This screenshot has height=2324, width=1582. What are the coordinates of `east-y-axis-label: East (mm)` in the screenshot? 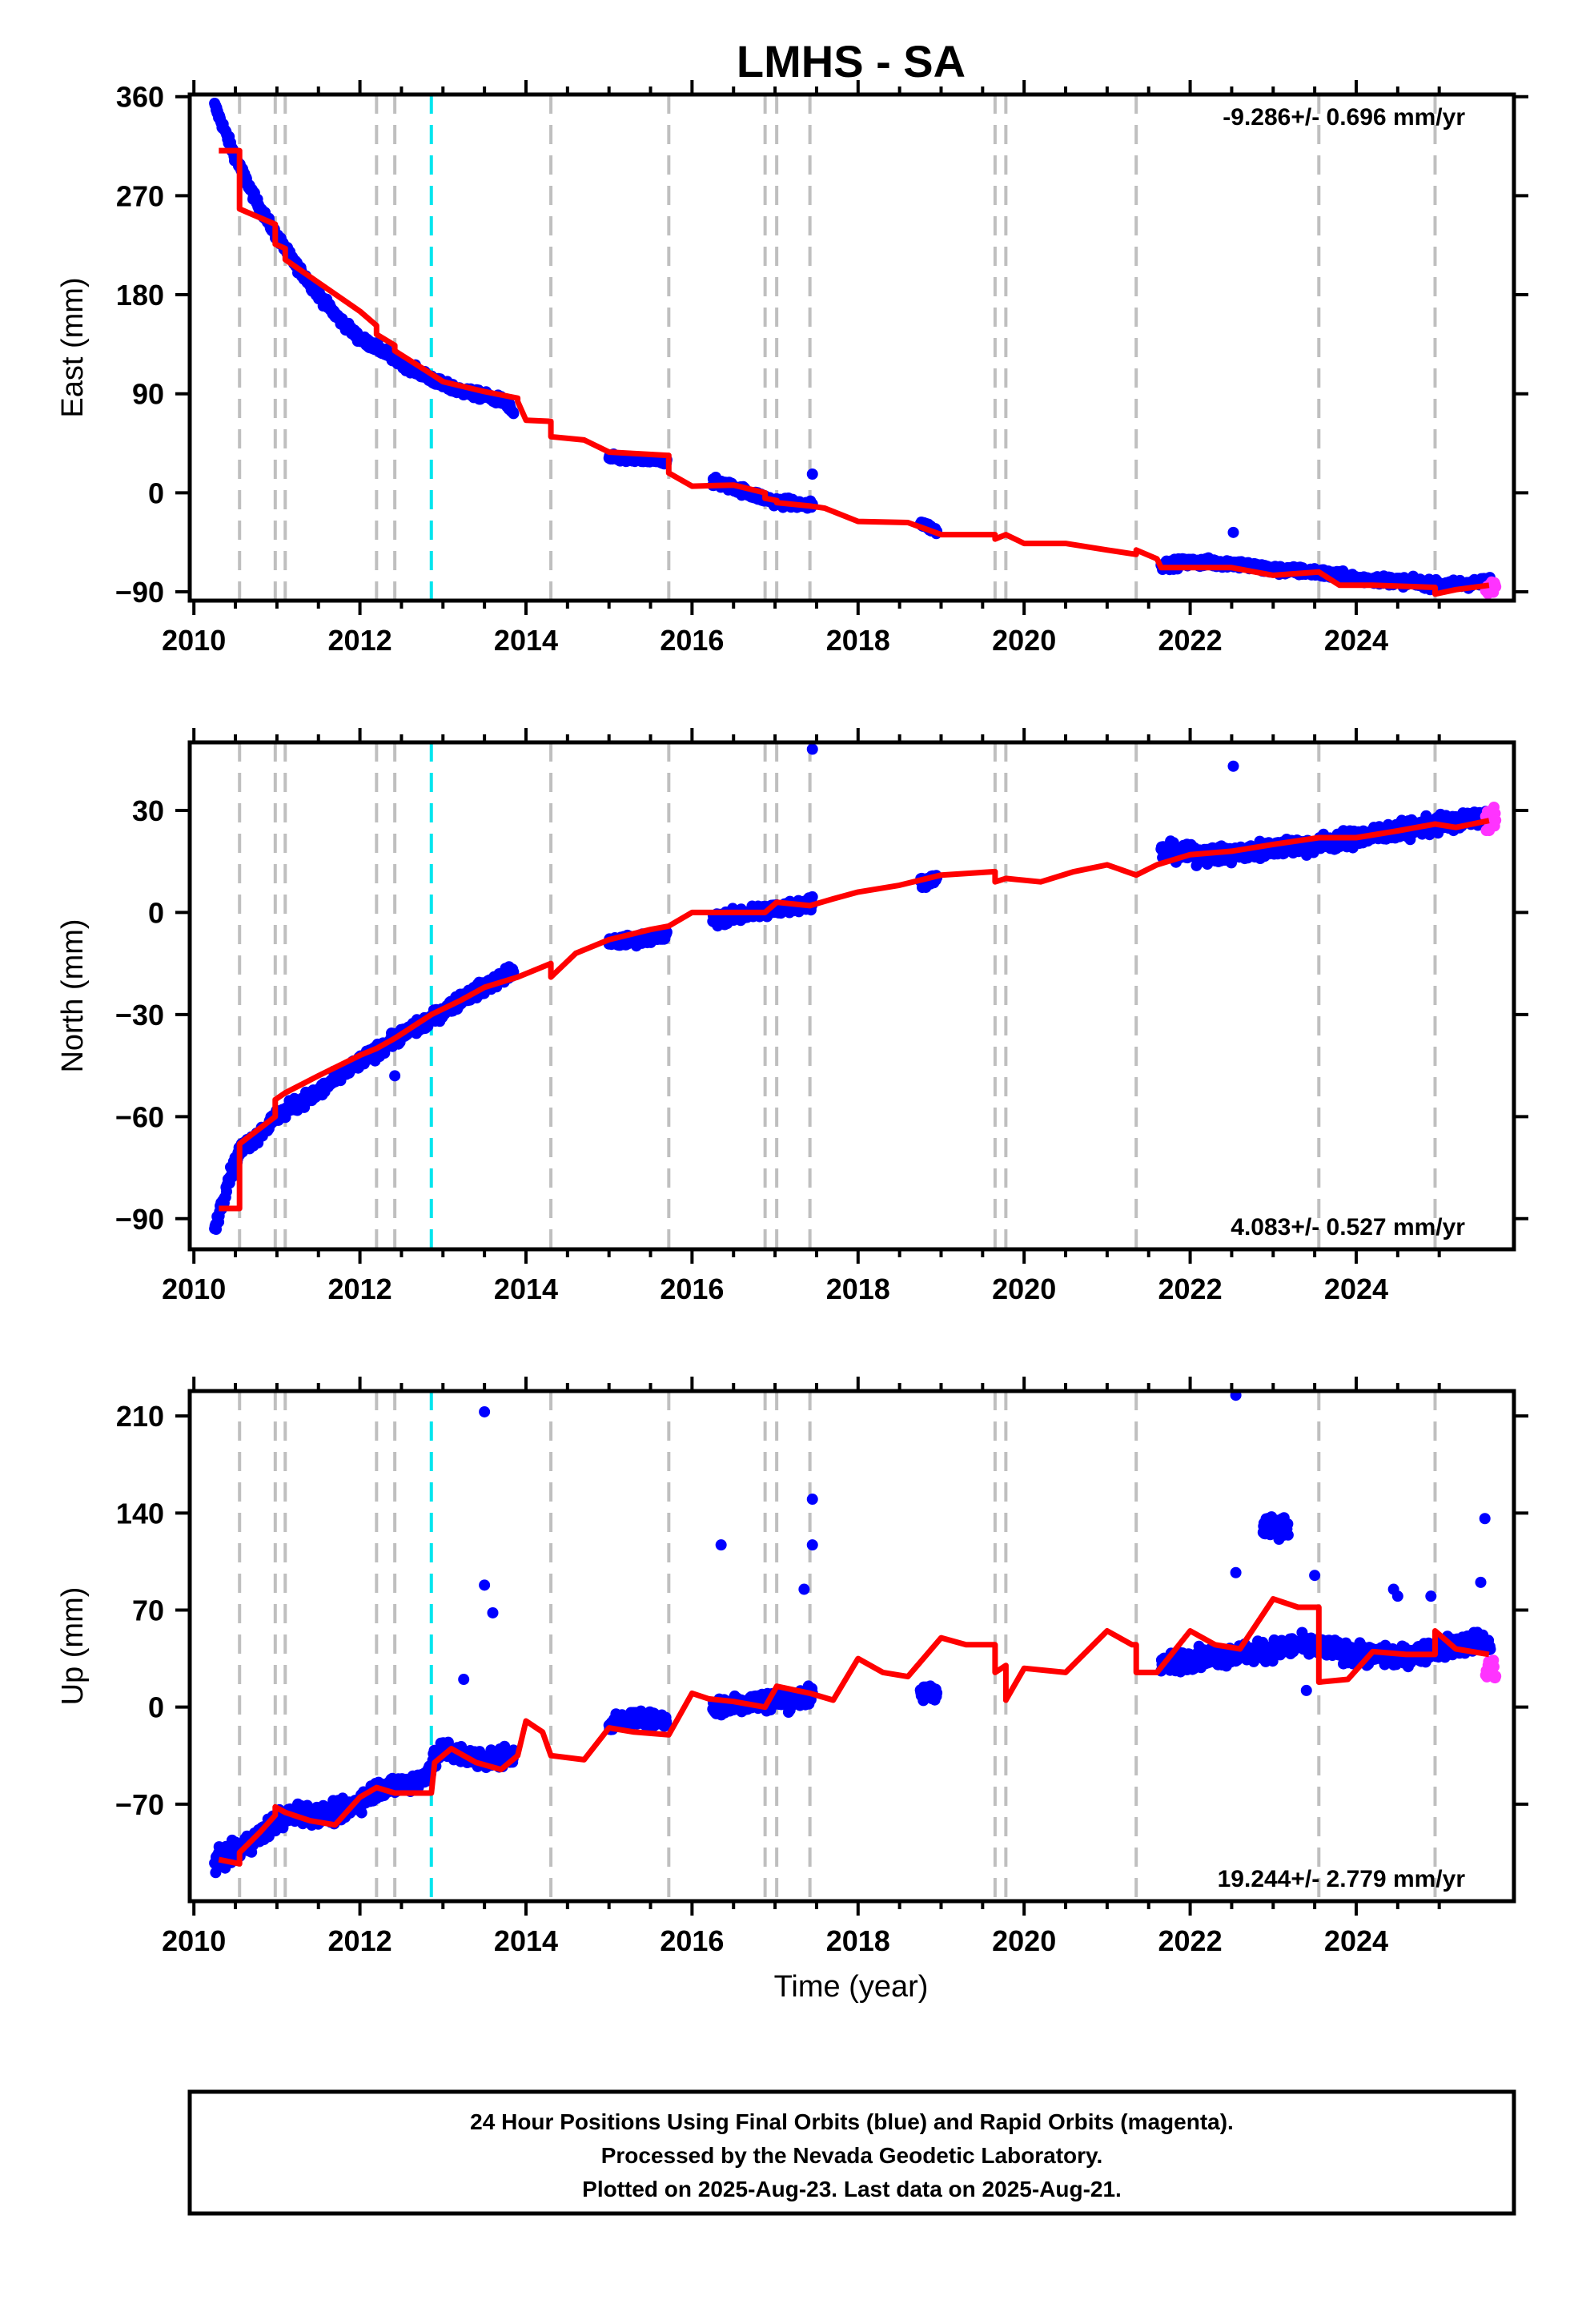 It's located at (73, 347).